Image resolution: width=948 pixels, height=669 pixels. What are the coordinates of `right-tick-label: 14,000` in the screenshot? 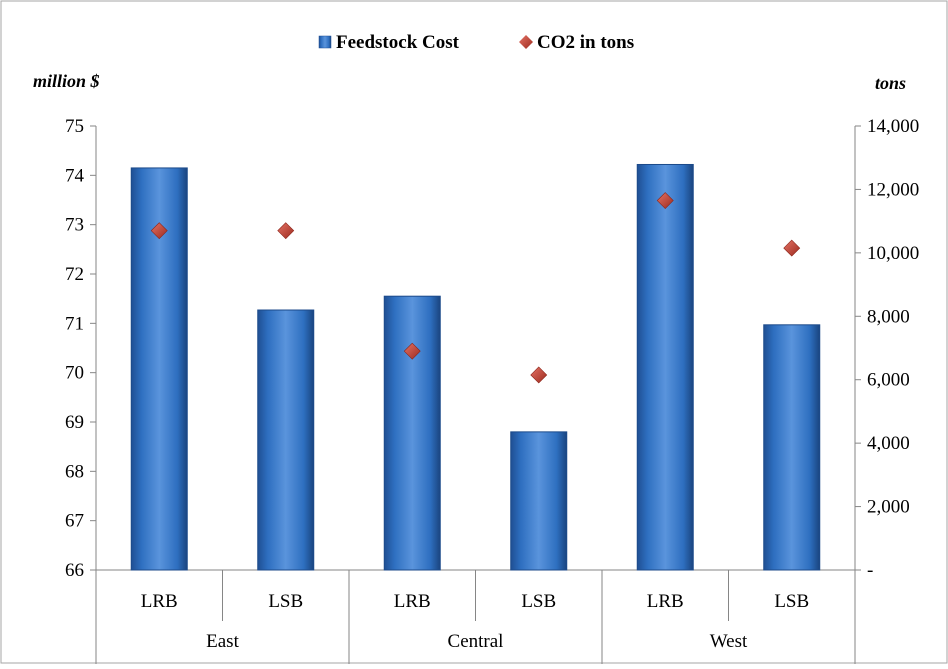 It's located at (893, 126).